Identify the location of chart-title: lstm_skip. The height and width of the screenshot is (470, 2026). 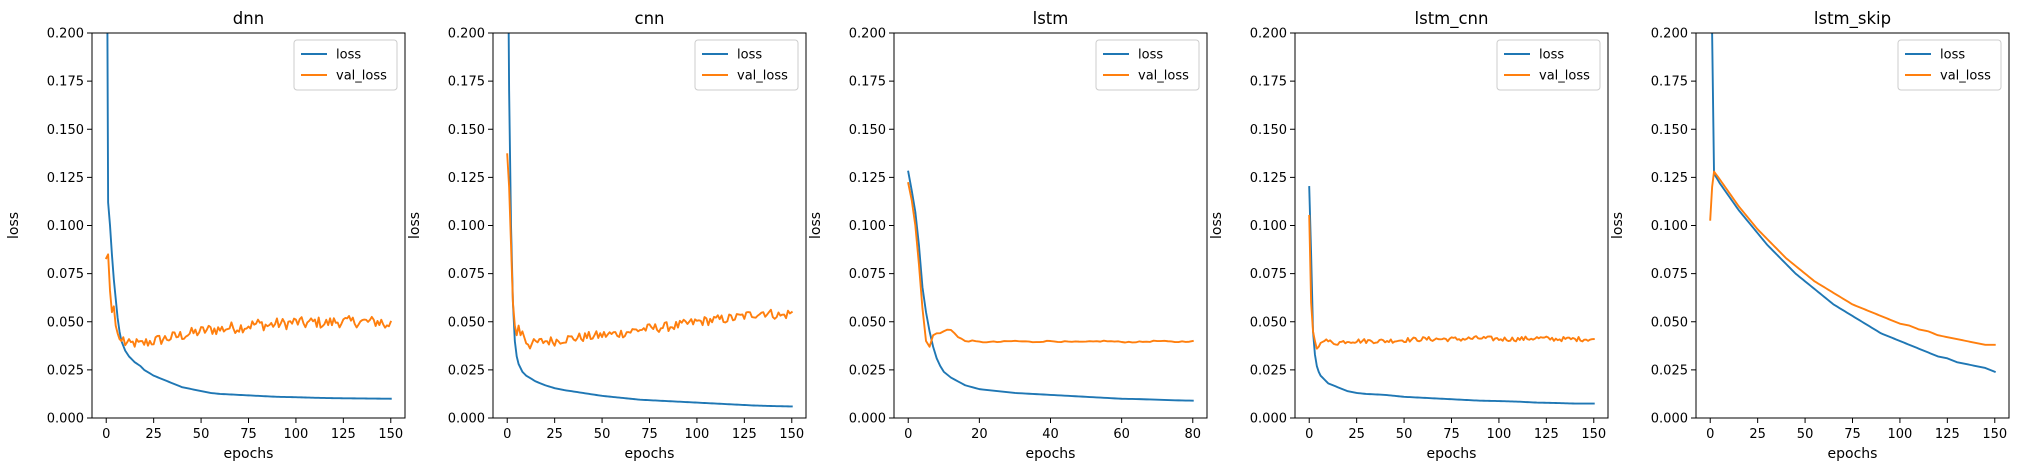
(1852, 19).